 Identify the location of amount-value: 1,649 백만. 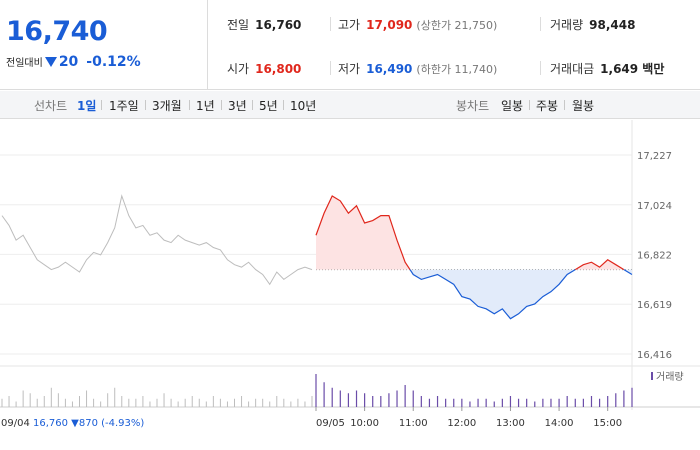
(632, 69).